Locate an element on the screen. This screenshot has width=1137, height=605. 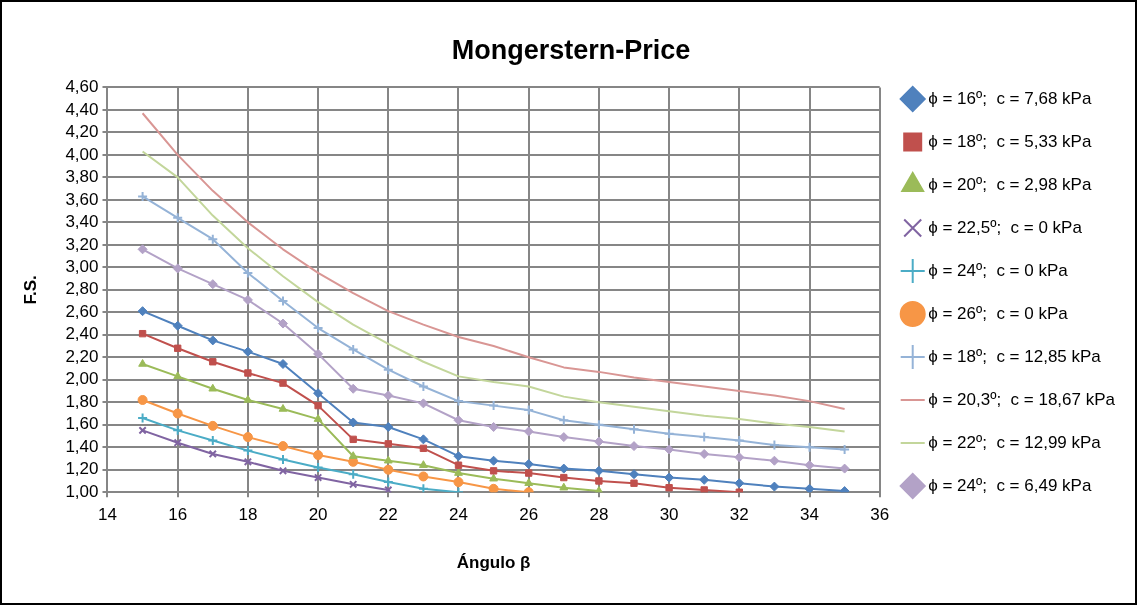
y-tick-label: 4,20 is located at coordinates (82, 132).